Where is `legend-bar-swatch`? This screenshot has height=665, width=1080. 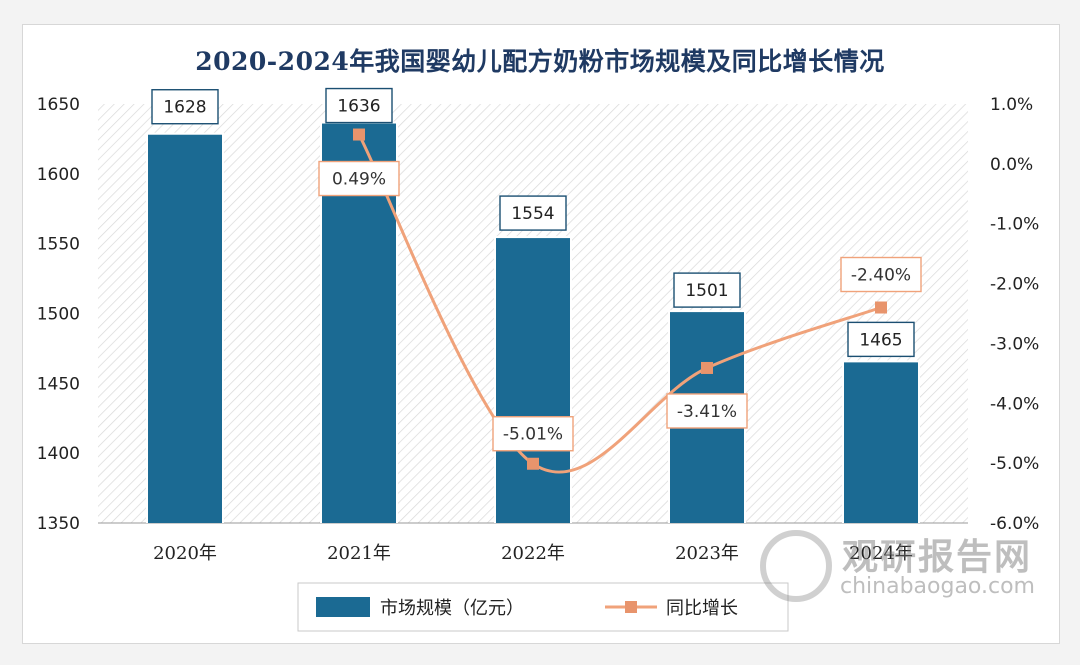
legend-bar-swatch is located at coordinates (343, 607).